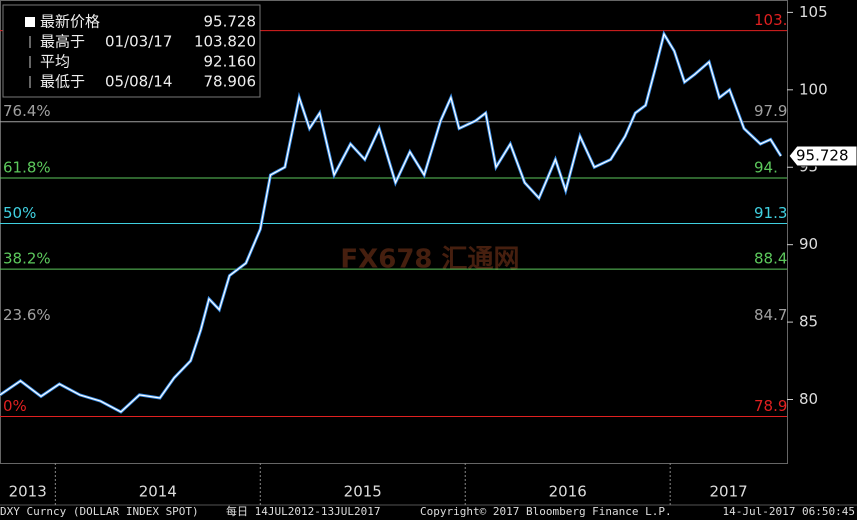 Image resolution: width=857 pixels, height=520 pixels. I want to click on legend-value: 92.160, so click(230, 62).